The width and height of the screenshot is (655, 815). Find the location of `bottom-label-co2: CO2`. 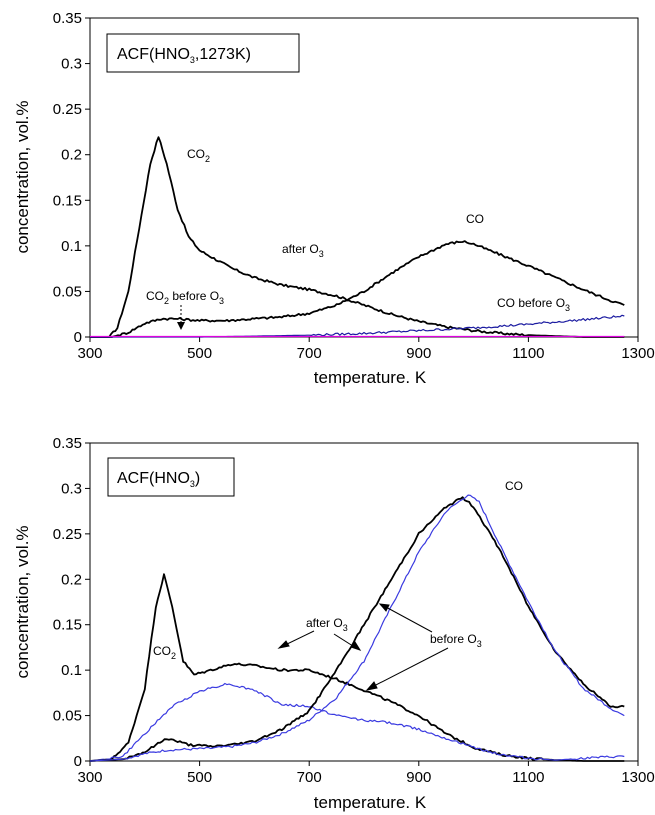

bottom-label-co2: CO2 is located at coordinates (164, 652).